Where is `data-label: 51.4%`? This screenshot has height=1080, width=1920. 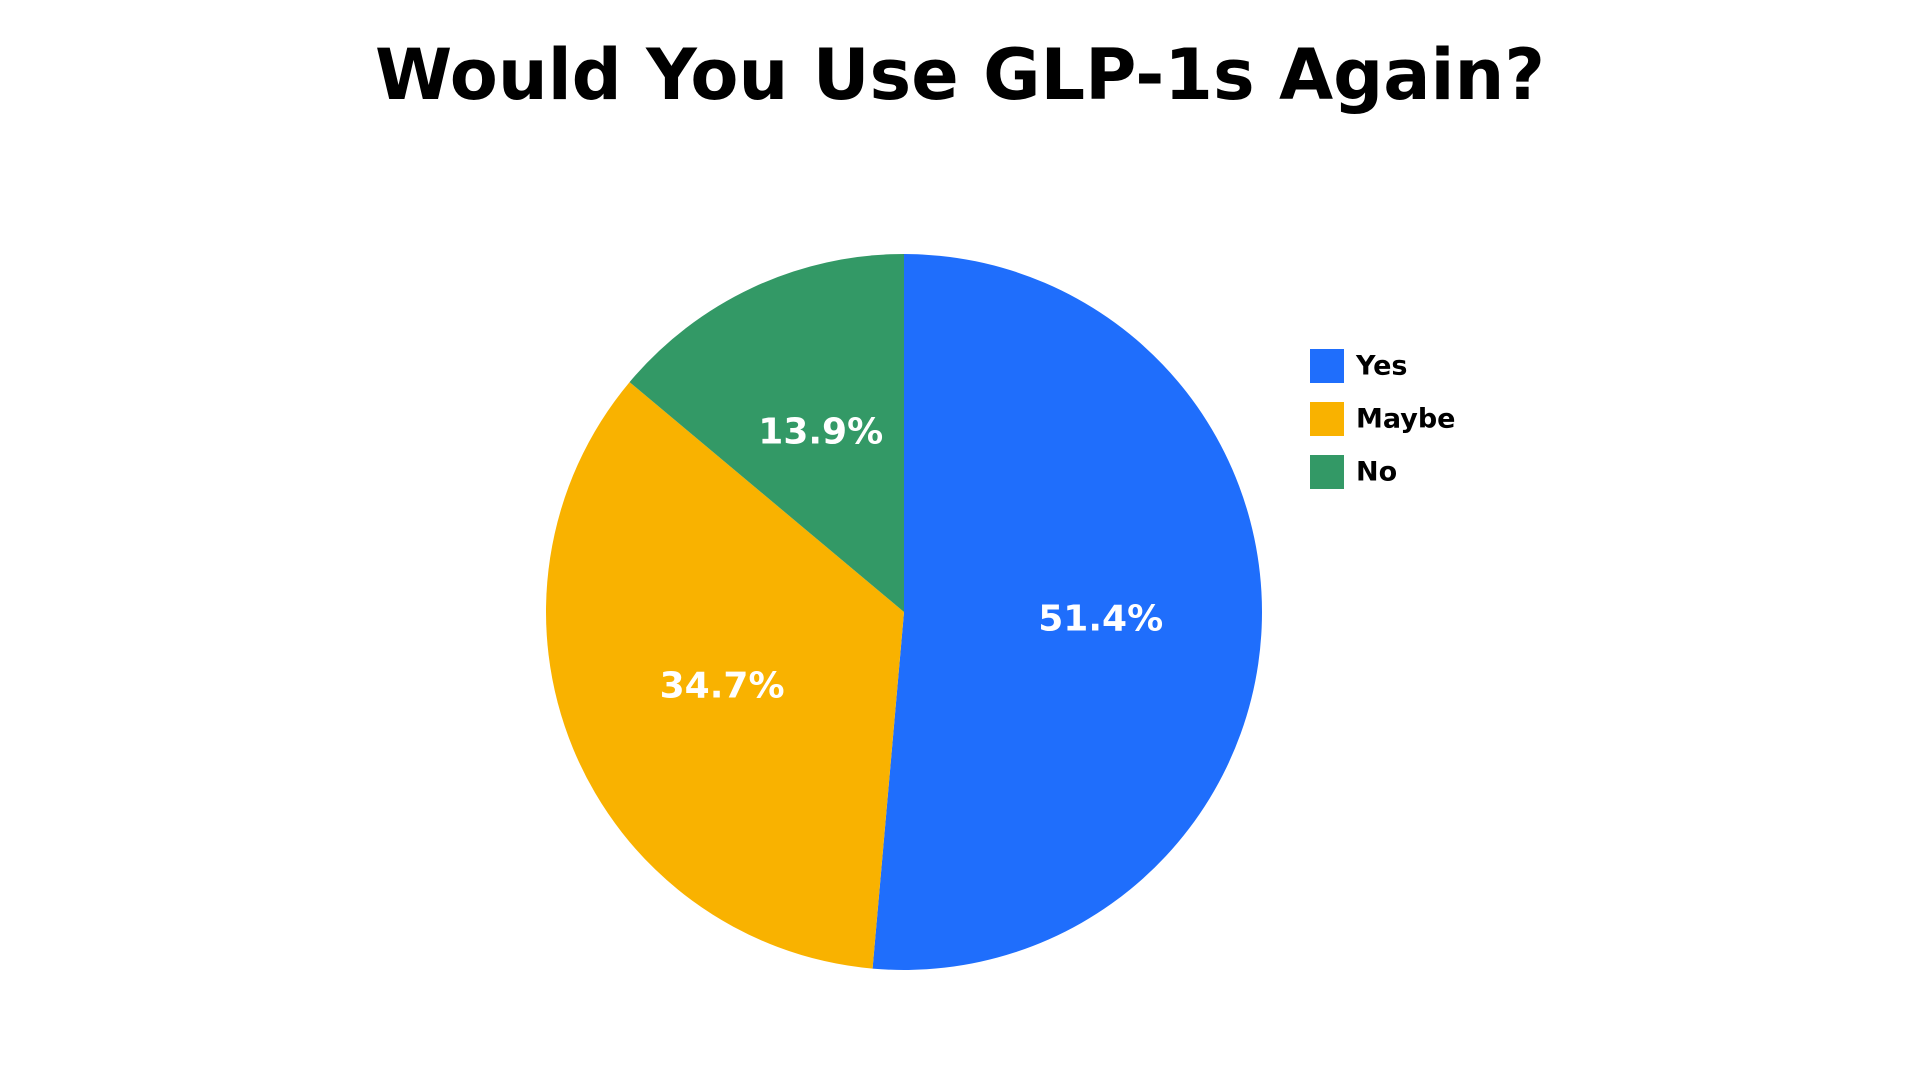
data-label: 51.4% is located at coordinates (1100, 619).